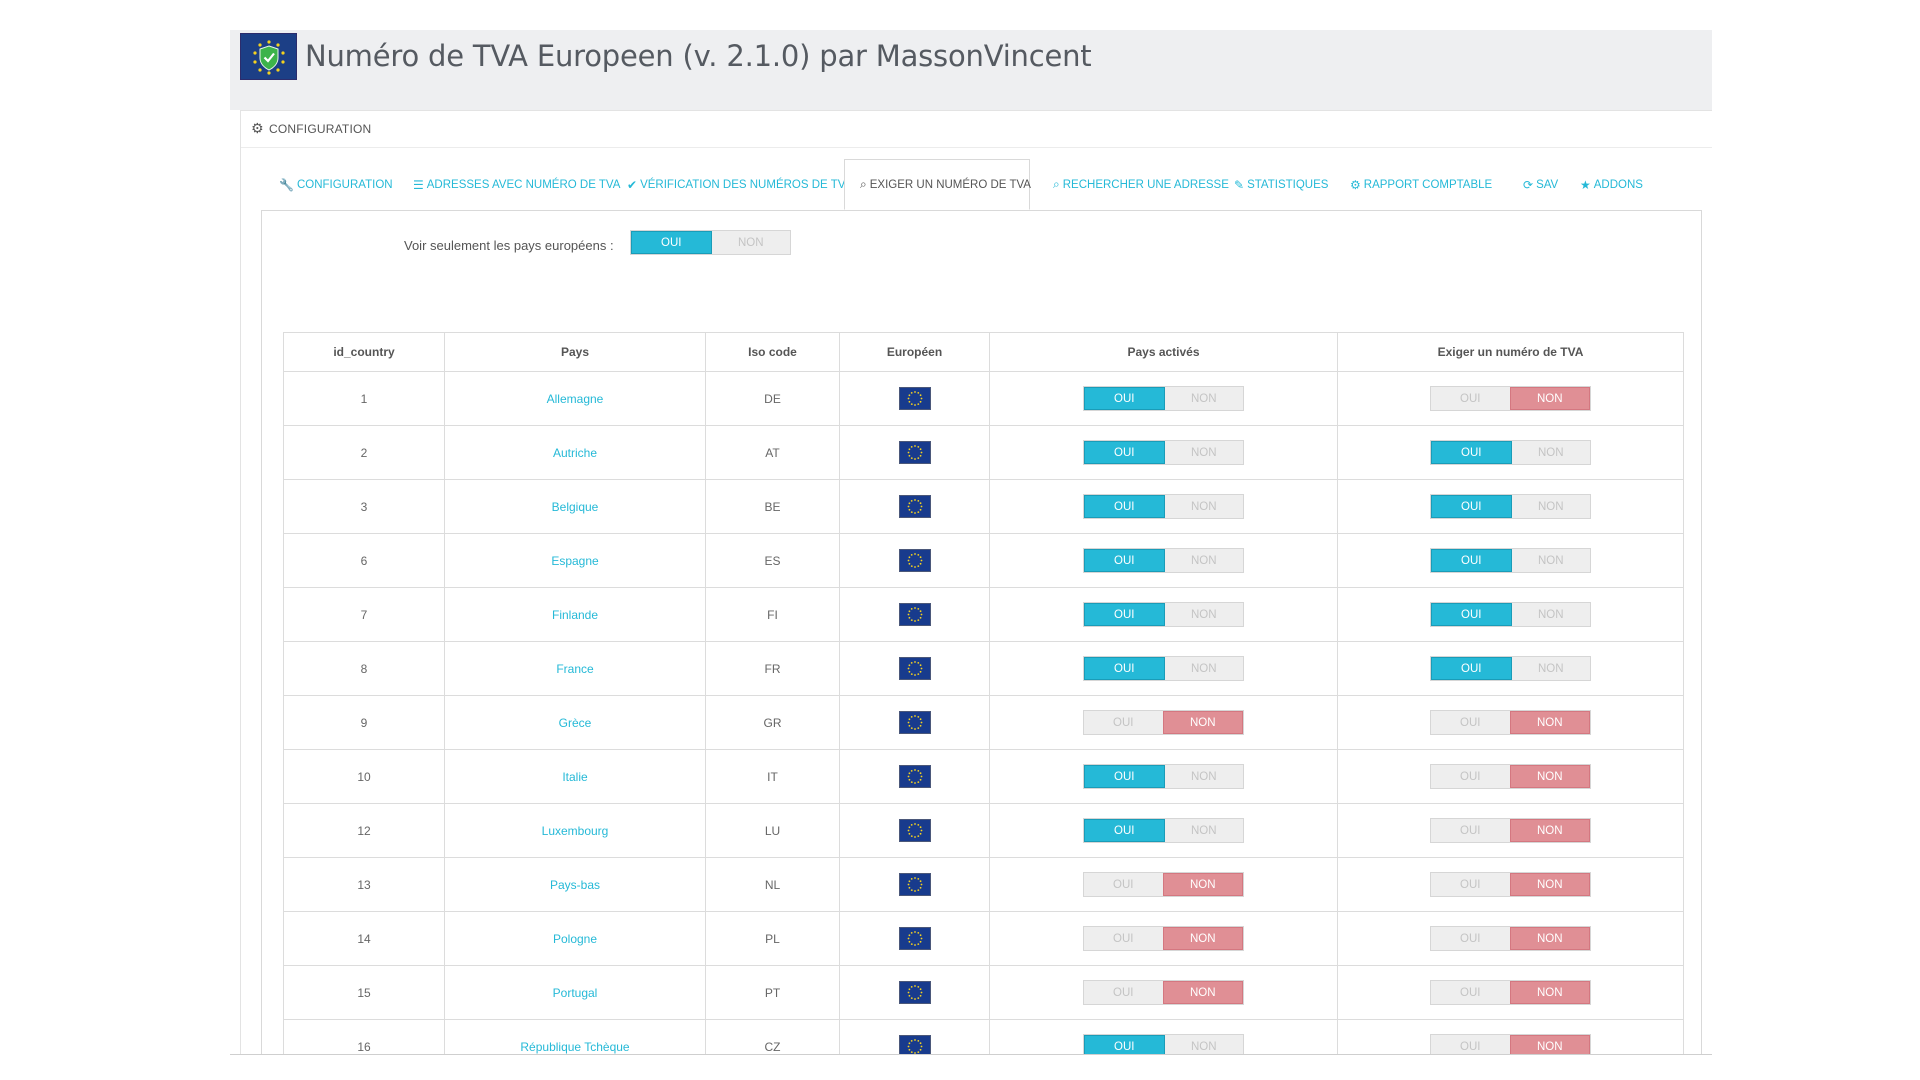 This screenshot has height=1080, width=1920. What do you see at coordinates (937, 184) in the screenshot?
I see `tab-exiger-un-numero-de-tva: ⌕ EXIGER UN NUMÉRO DE TVA` at bounding box center [937, 184].